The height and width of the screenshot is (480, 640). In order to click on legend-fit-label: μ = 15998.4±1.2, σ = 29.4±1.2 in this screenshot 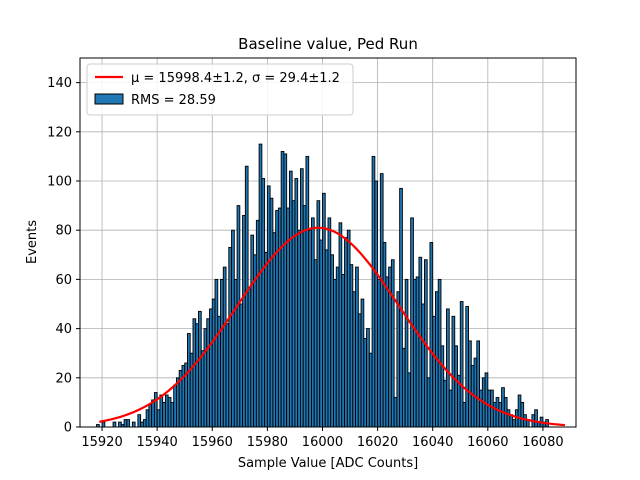, I will do `click(235, 78)`.